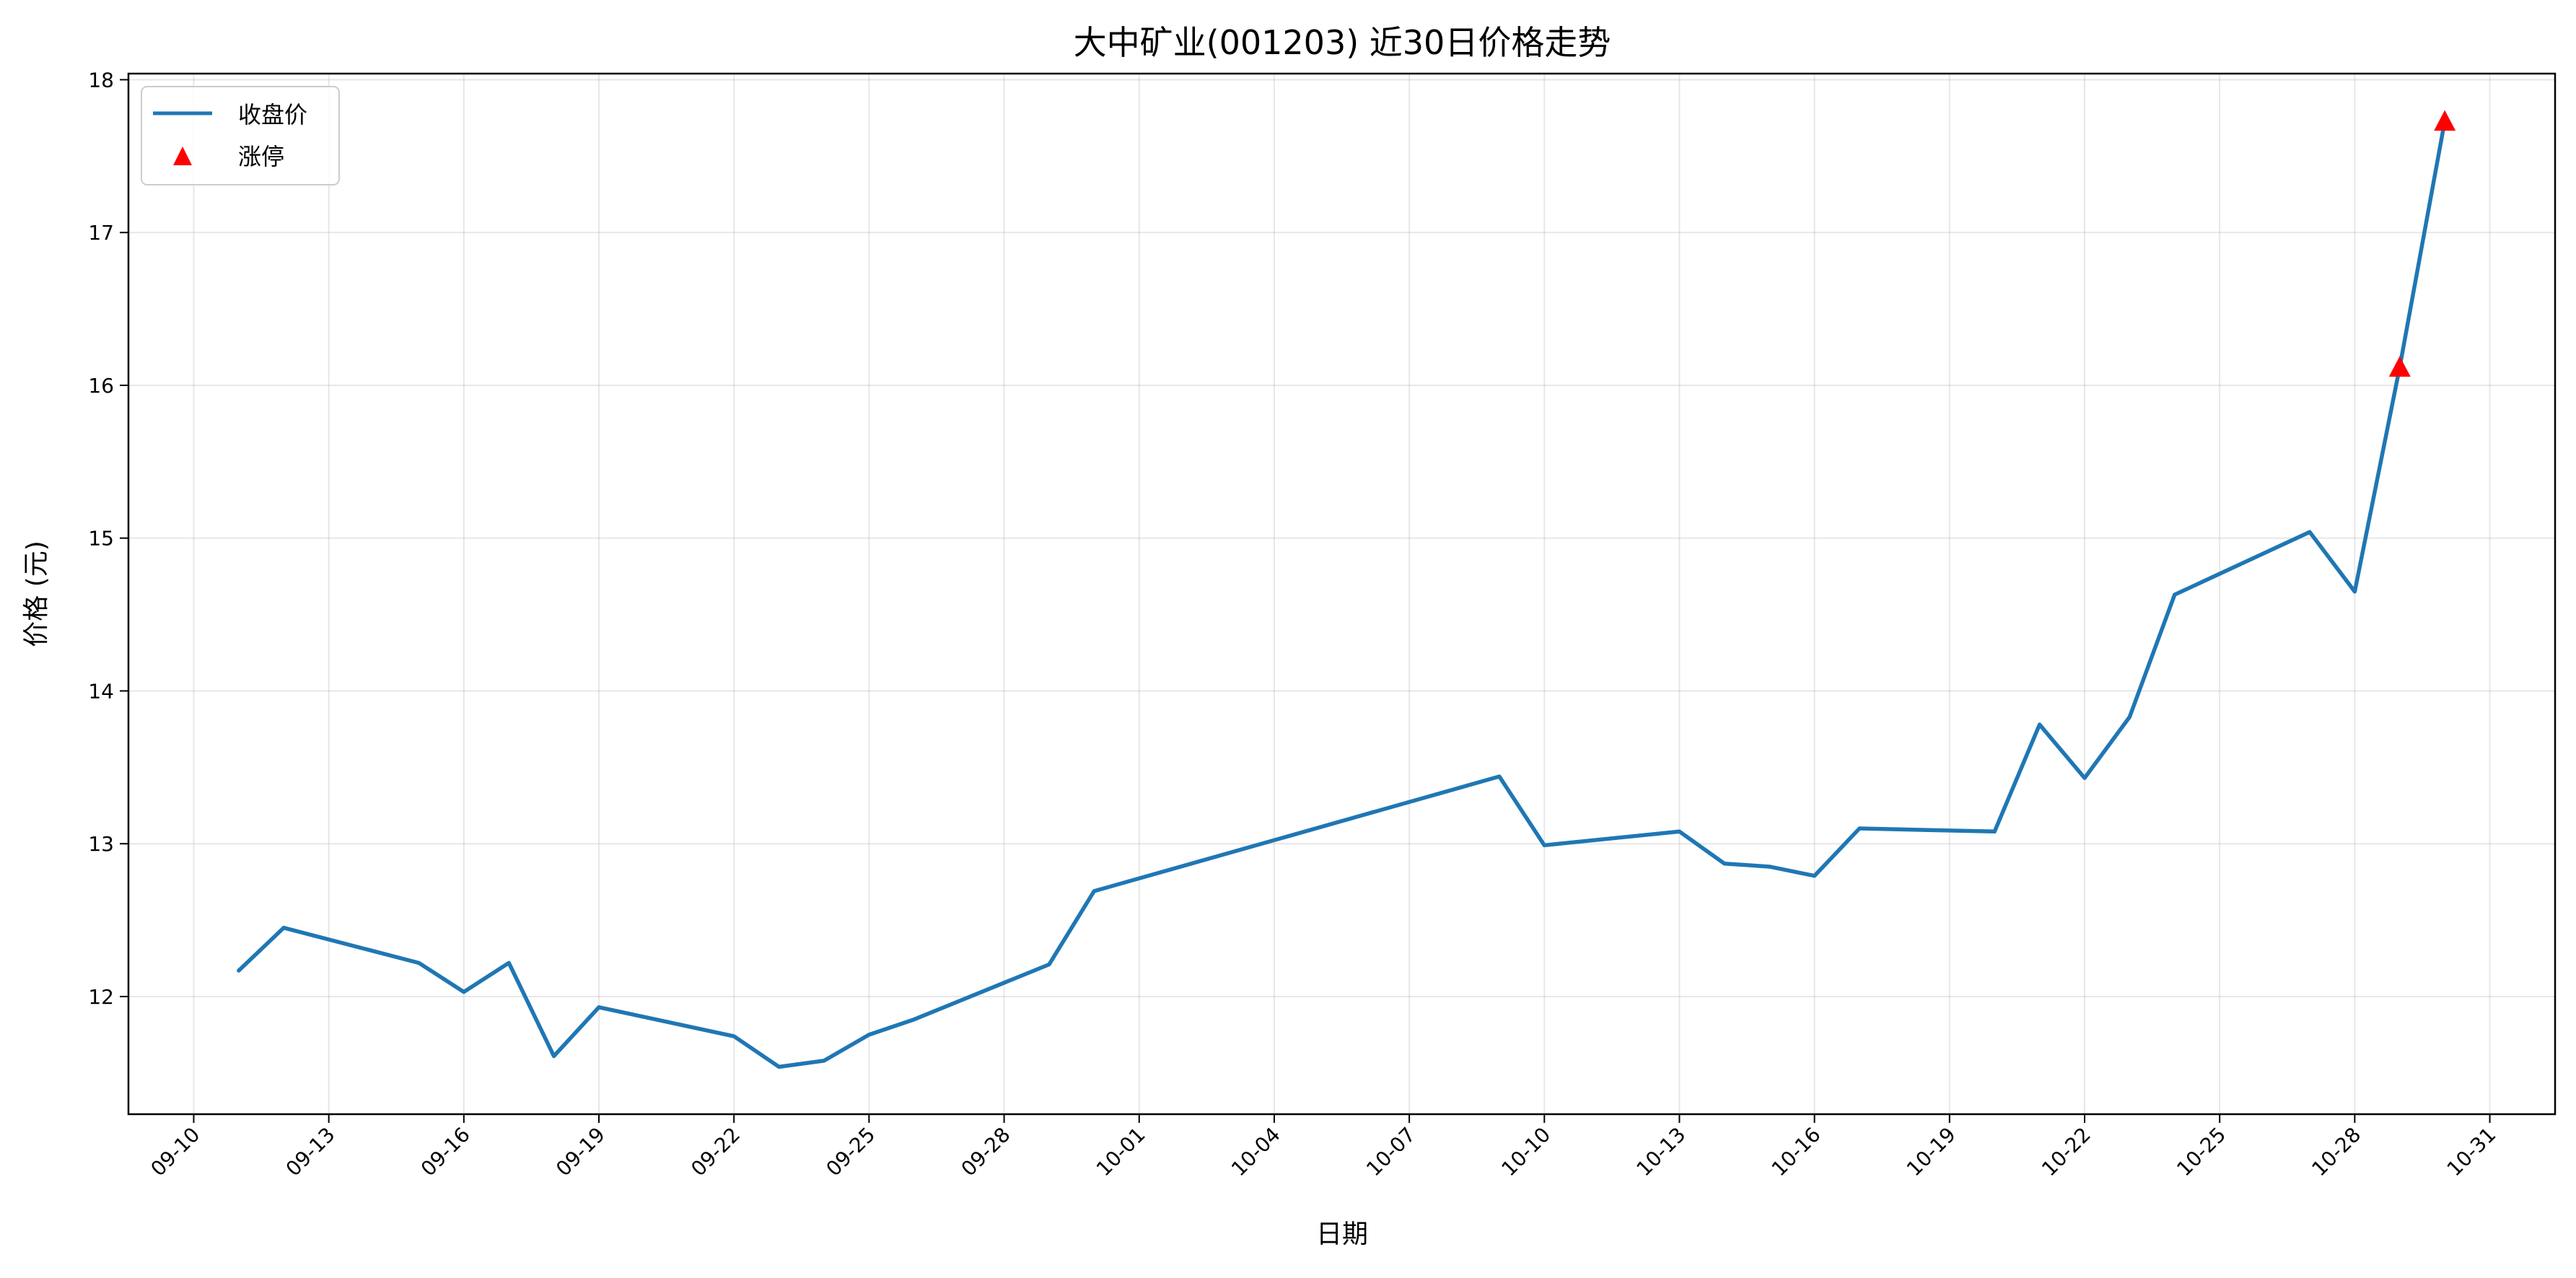 The width and height of the screenshot is (2576, 1278). I want to click on y-axis-label: 价格 (元), so click(36, 593).